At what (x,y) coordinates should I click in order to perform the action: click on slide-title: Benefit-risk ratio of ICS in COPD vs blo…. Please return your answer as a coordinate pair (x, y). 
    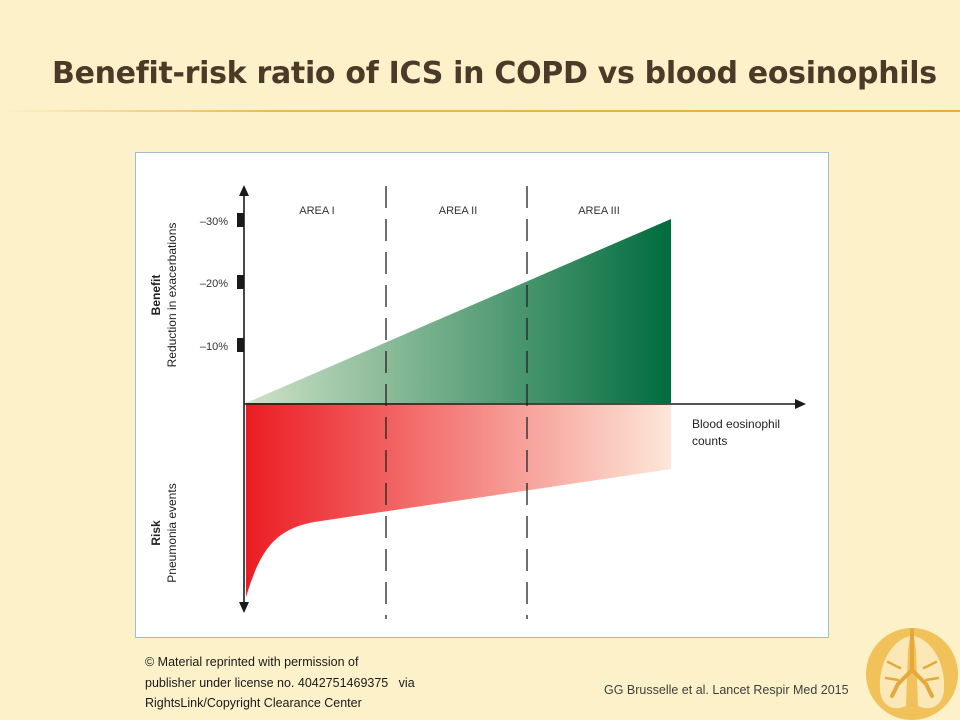
    Looking at the image, I should click on (494, 73).